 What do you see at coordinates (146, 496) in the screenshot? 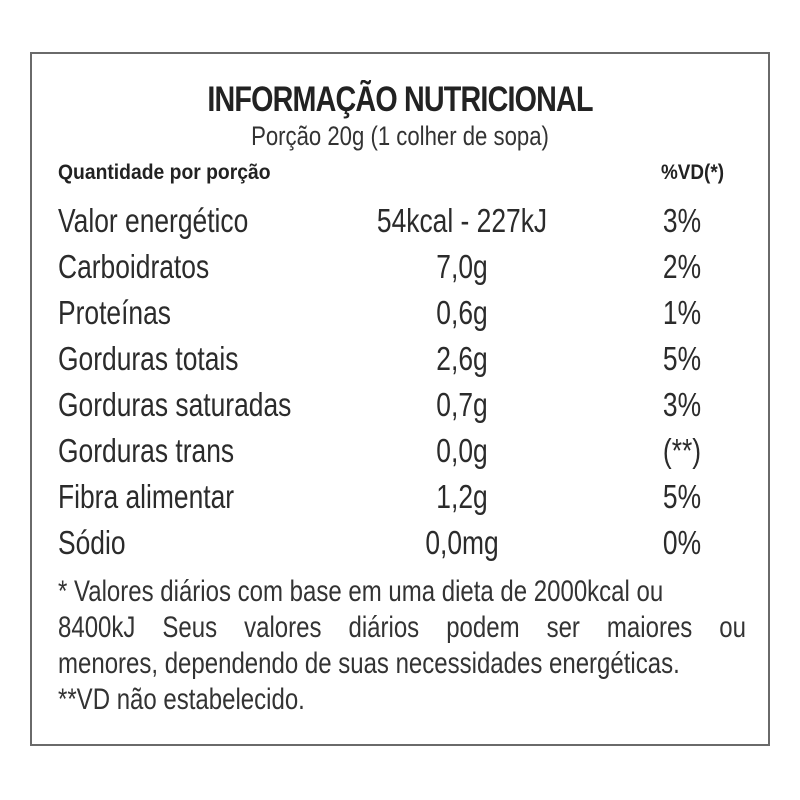
I see `nutrient-name: Fibra alimentar` at bounding box center [146, 496].